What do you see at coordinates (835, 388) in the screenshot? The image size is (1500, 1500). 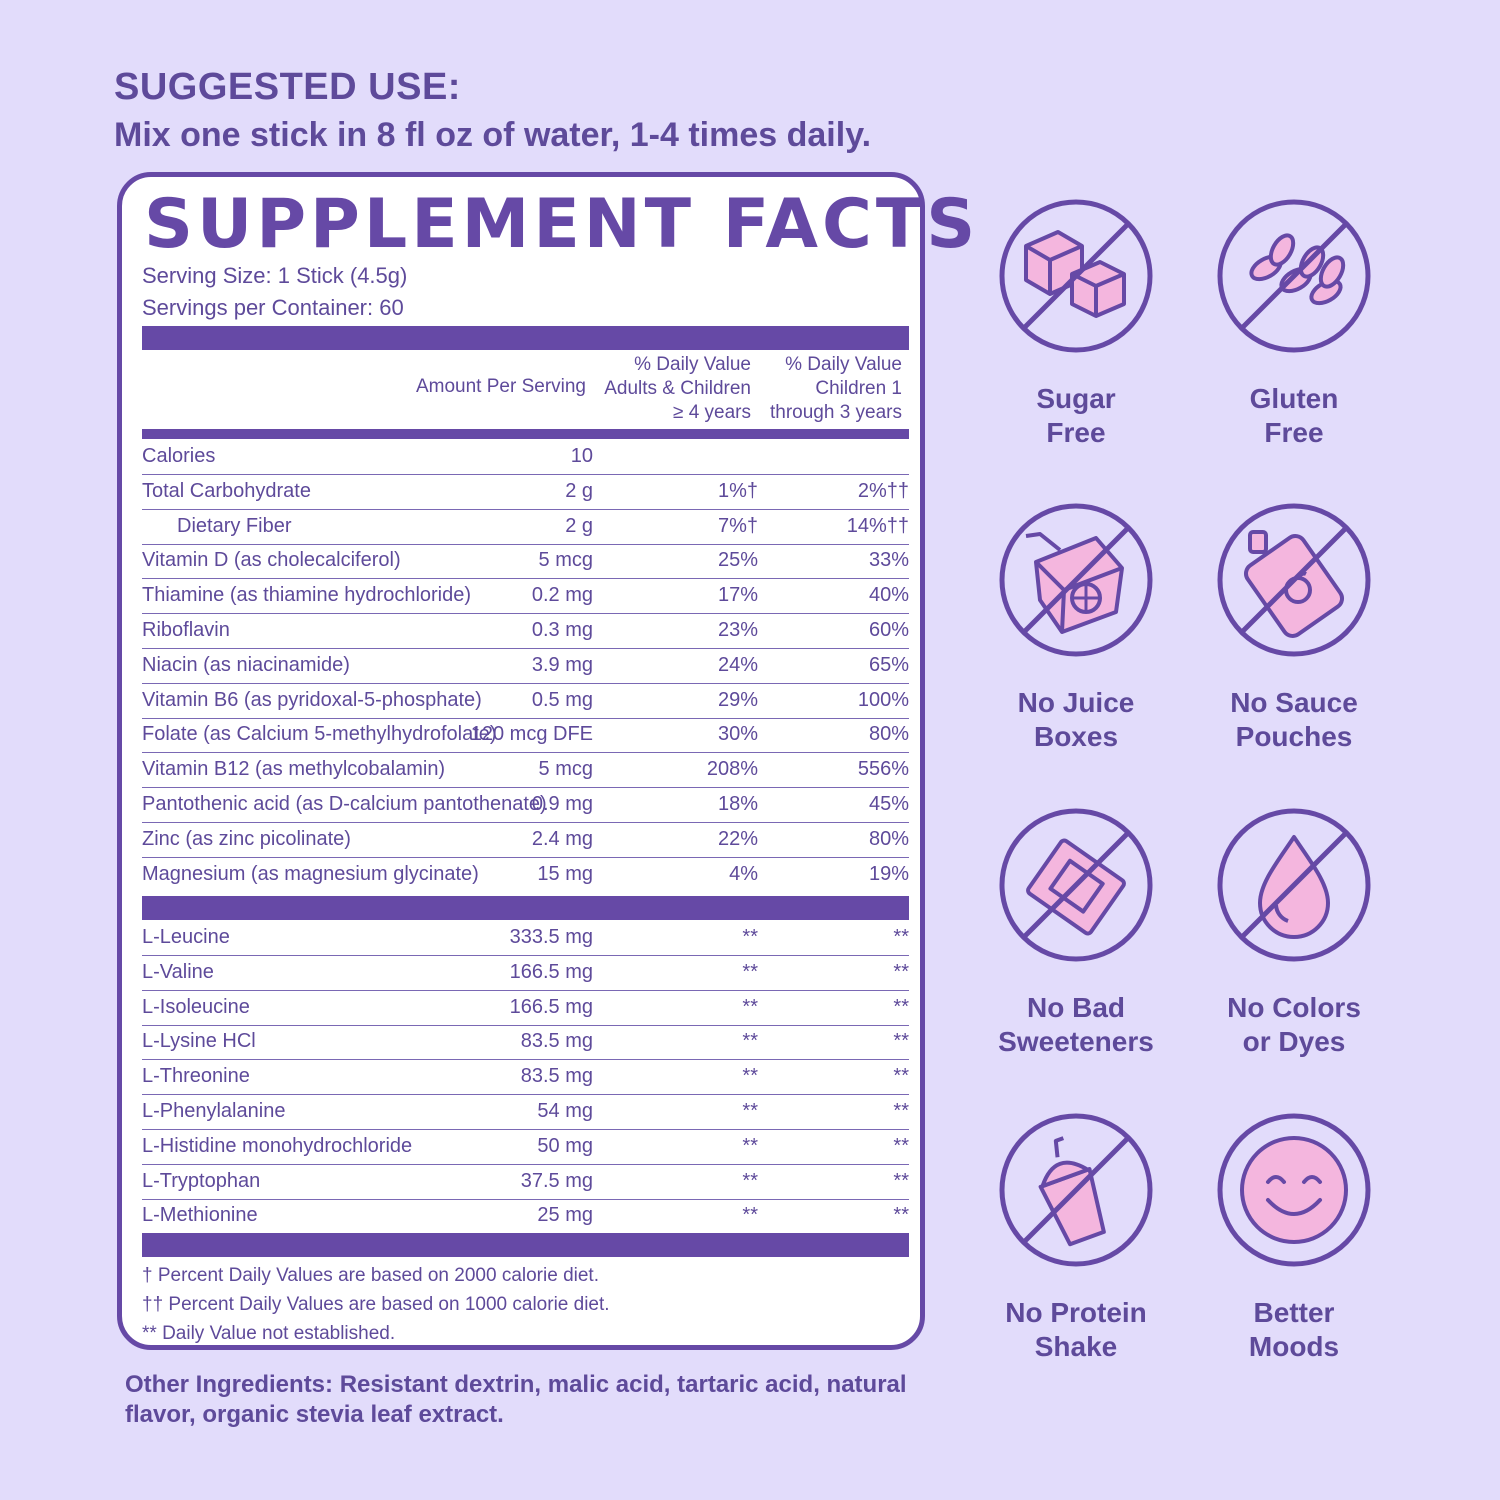 I see `col-head-dv-children: % Daily Value Children 1 through 3 years` at bounding box center [835, 388].